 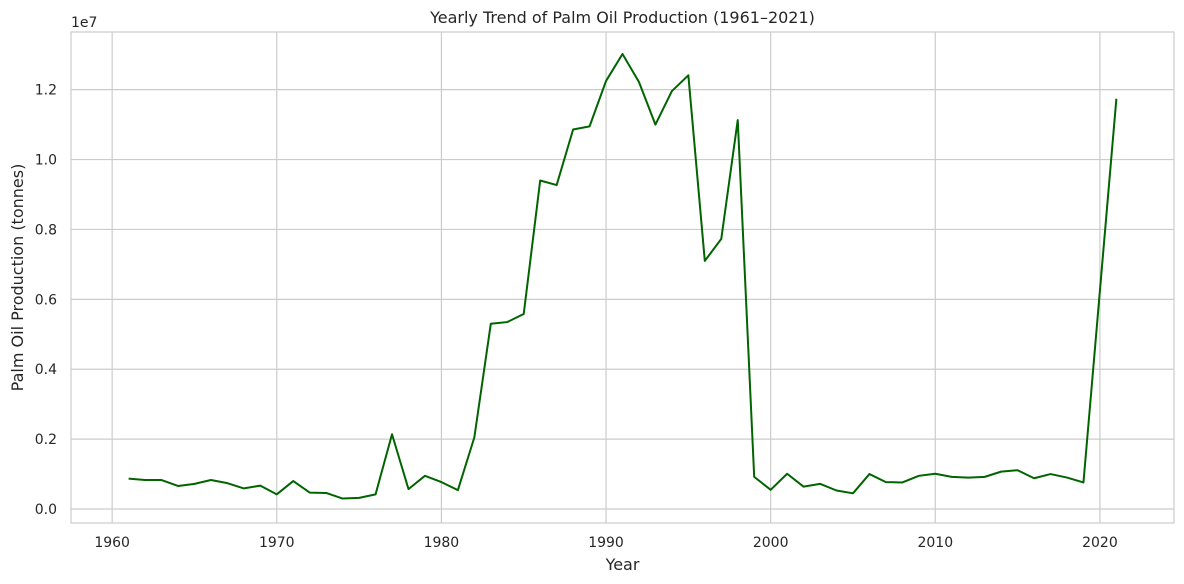 I want to click on x-tick-label: 2010, so click(x=935, y=543).